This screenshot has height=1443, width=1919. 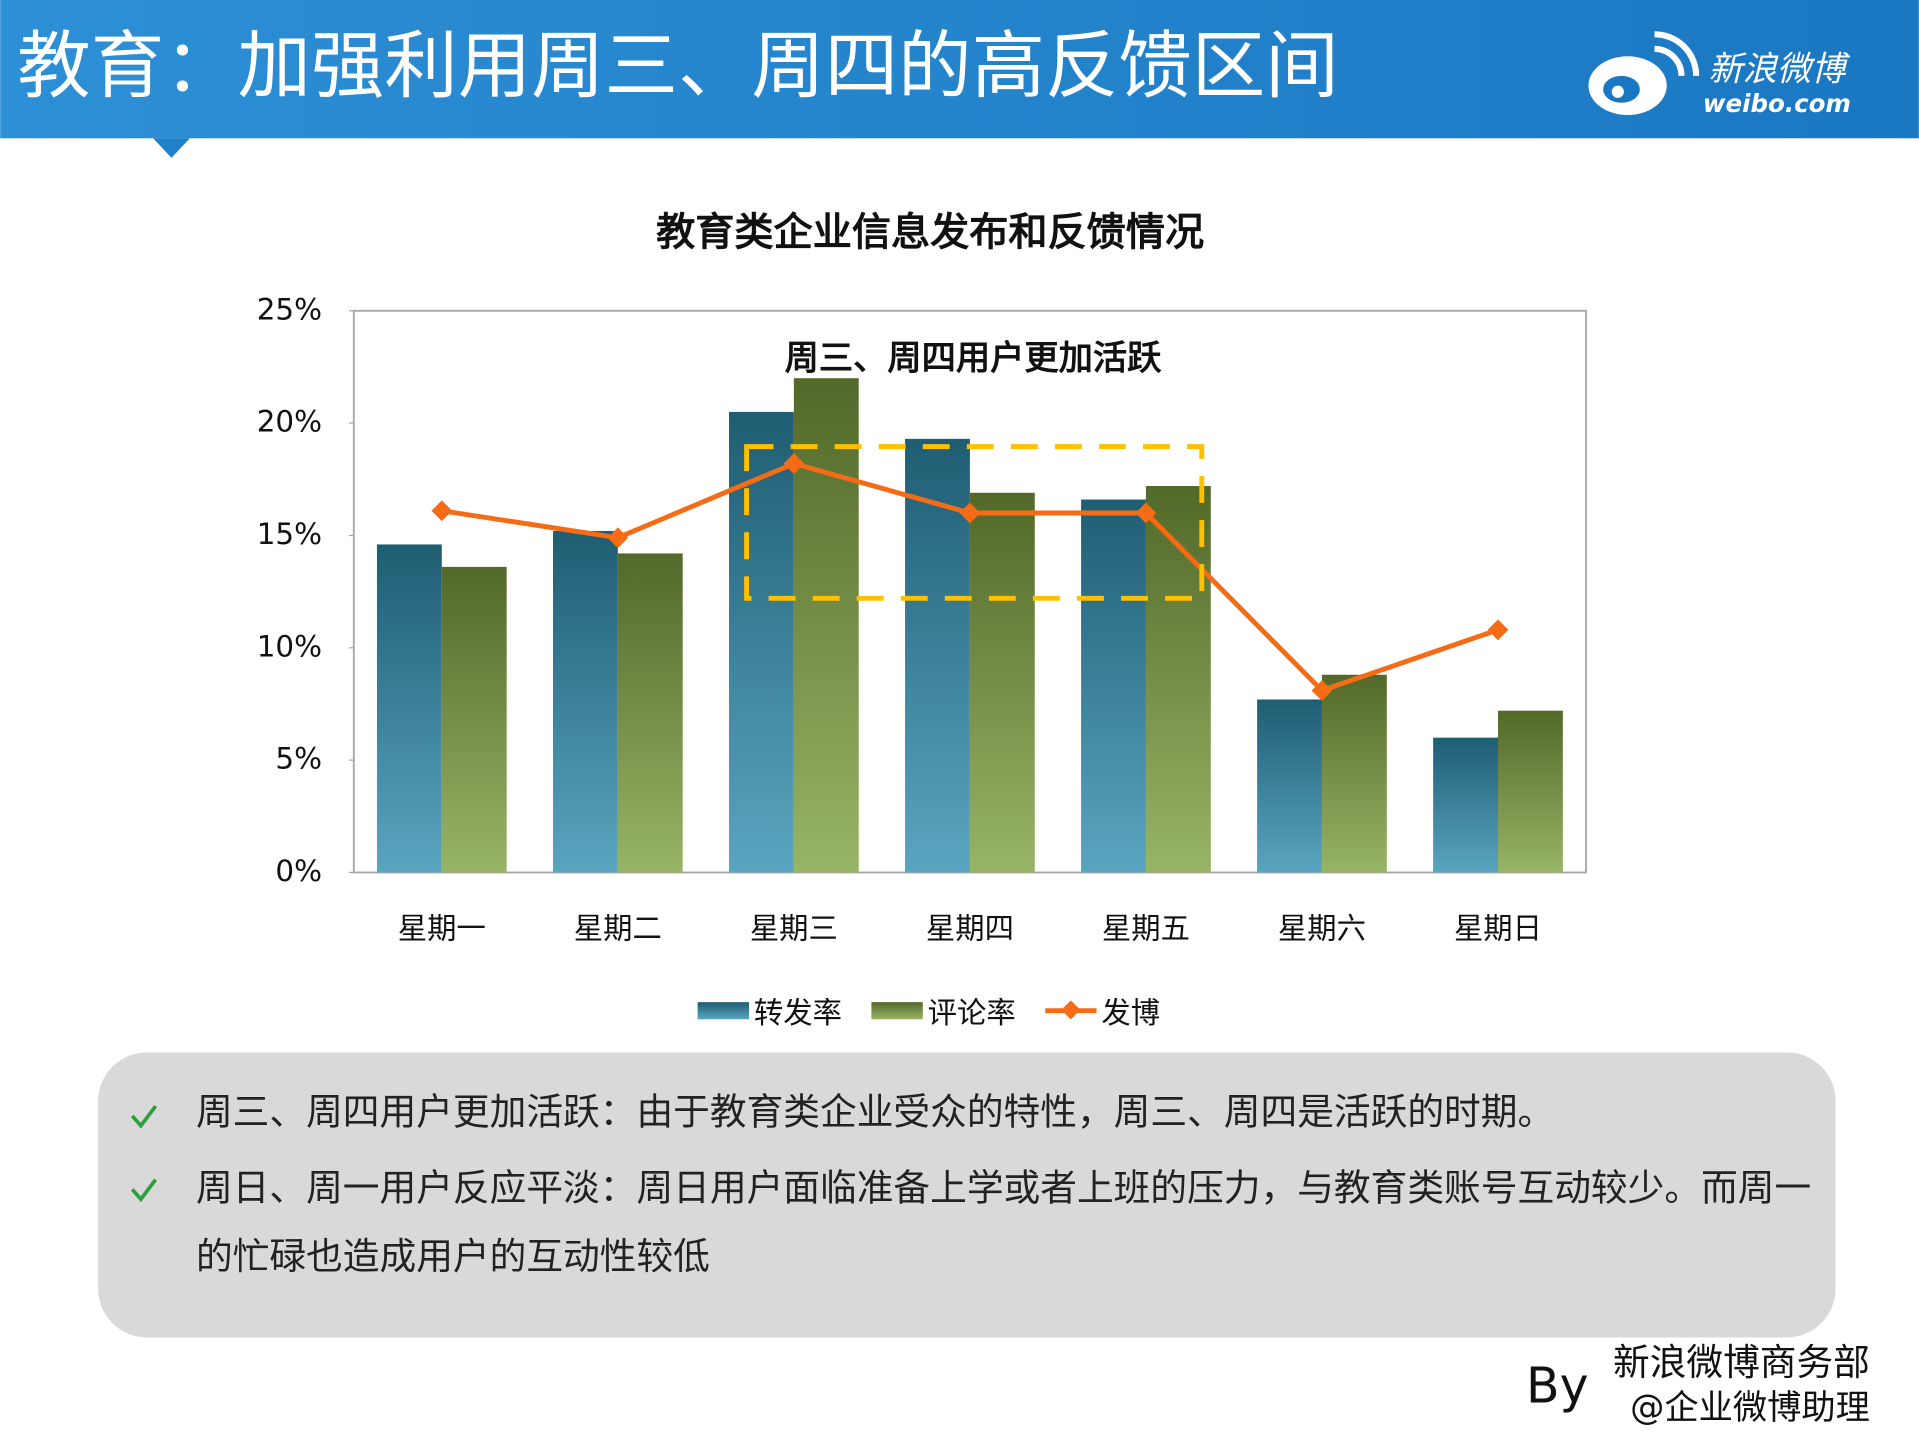 I want to click on chart-annotation: 周三、周四用户更加活跃, so click(x=974, y=358).